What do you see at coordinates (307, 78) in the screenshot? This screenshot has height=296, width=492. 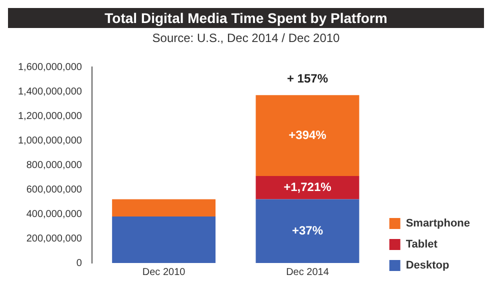 I see `annotation: + 157%` at bounding box center [307, 78].